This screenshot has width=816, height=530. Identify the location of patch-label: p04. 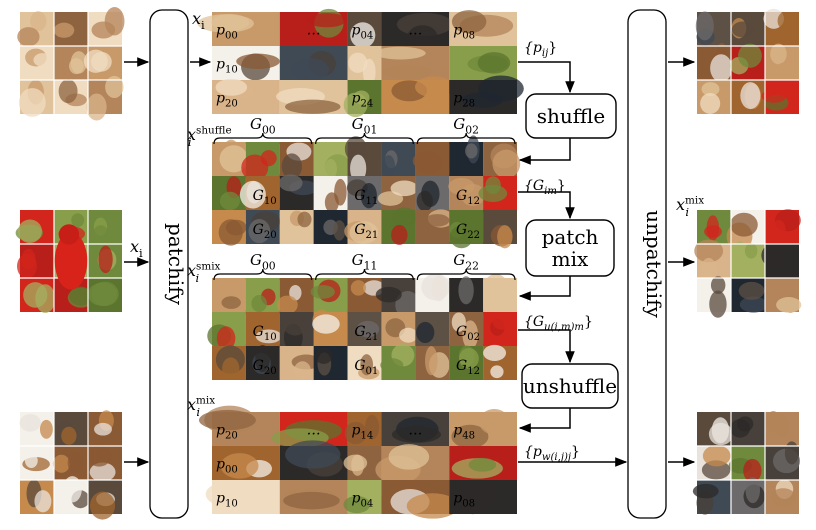
(363, 499).